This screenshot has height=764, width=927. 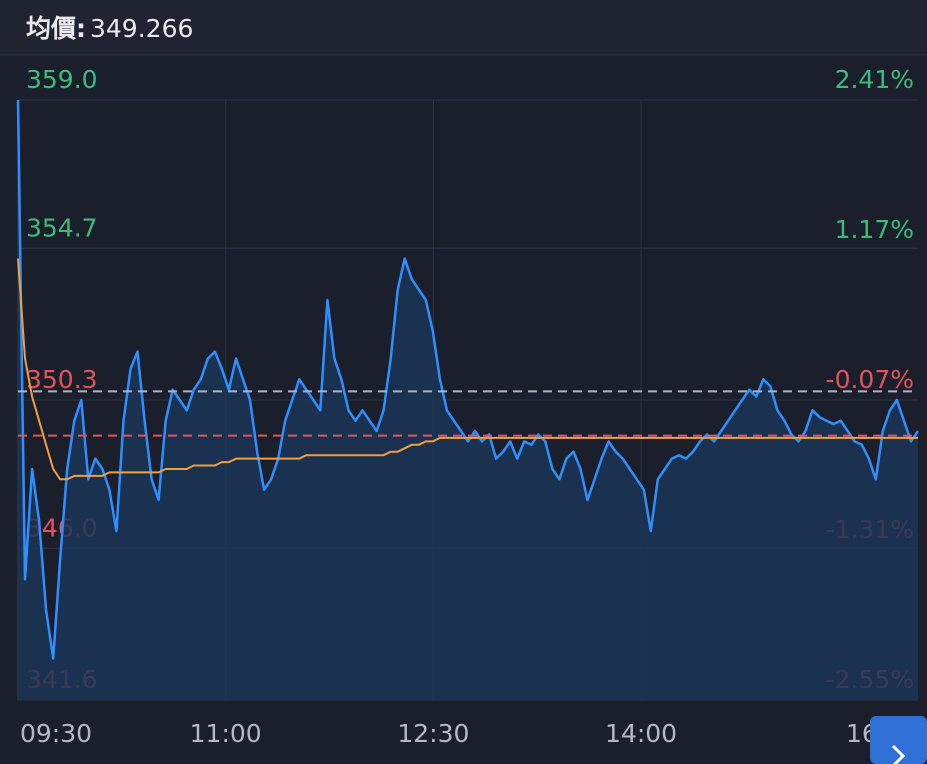 I want to click on avg-price-value: 349.266, so click(x=141, y=28).